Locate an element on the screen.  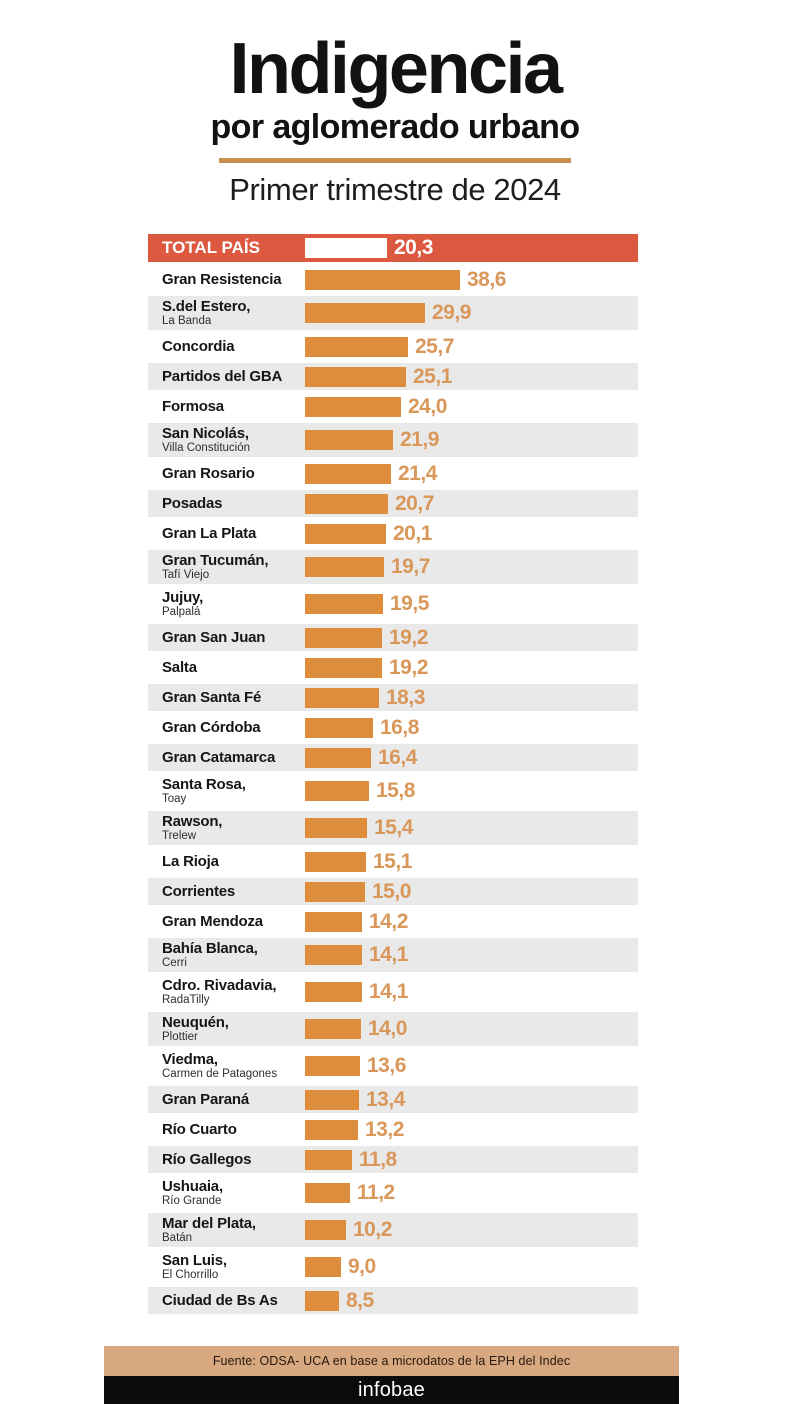
row-labels: Gran Rosario is located at coordinates (226, 473).